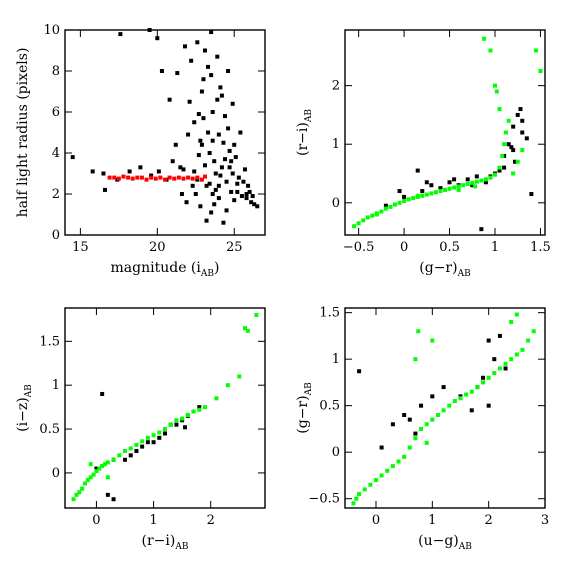 This screenshot has width=574, height=574. What do you see at coordinates (545, 520) in the screenshot?
I see `x-tick-label: 3` at bounding box center [545, 520].